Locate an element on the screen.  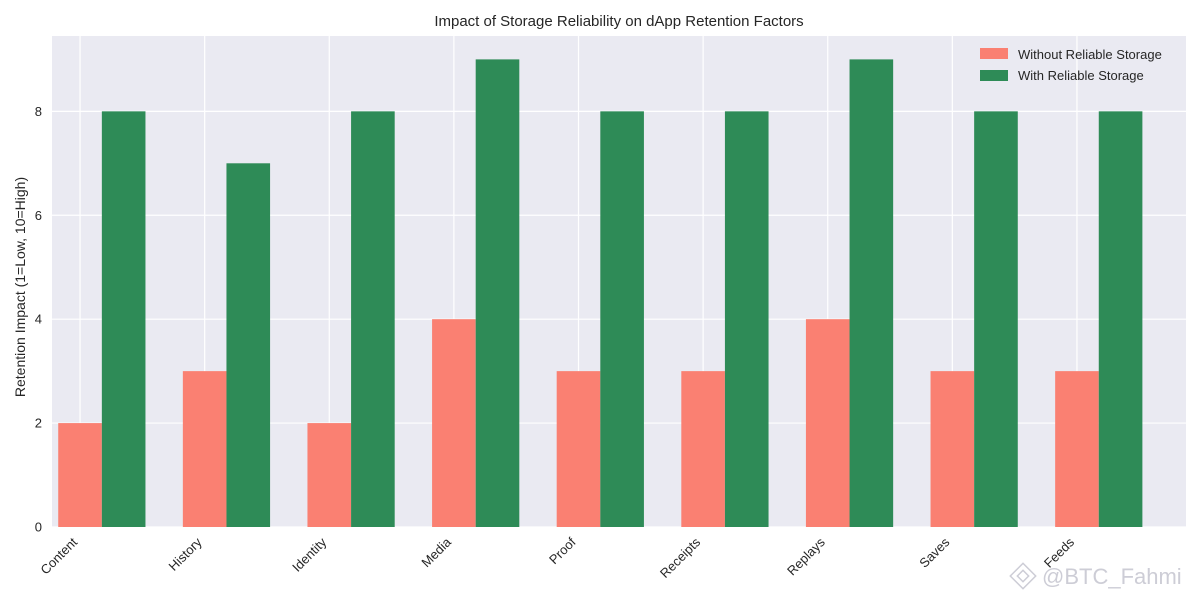
bar-with-reliable-storage-replays is located at coordinates (871, 293).